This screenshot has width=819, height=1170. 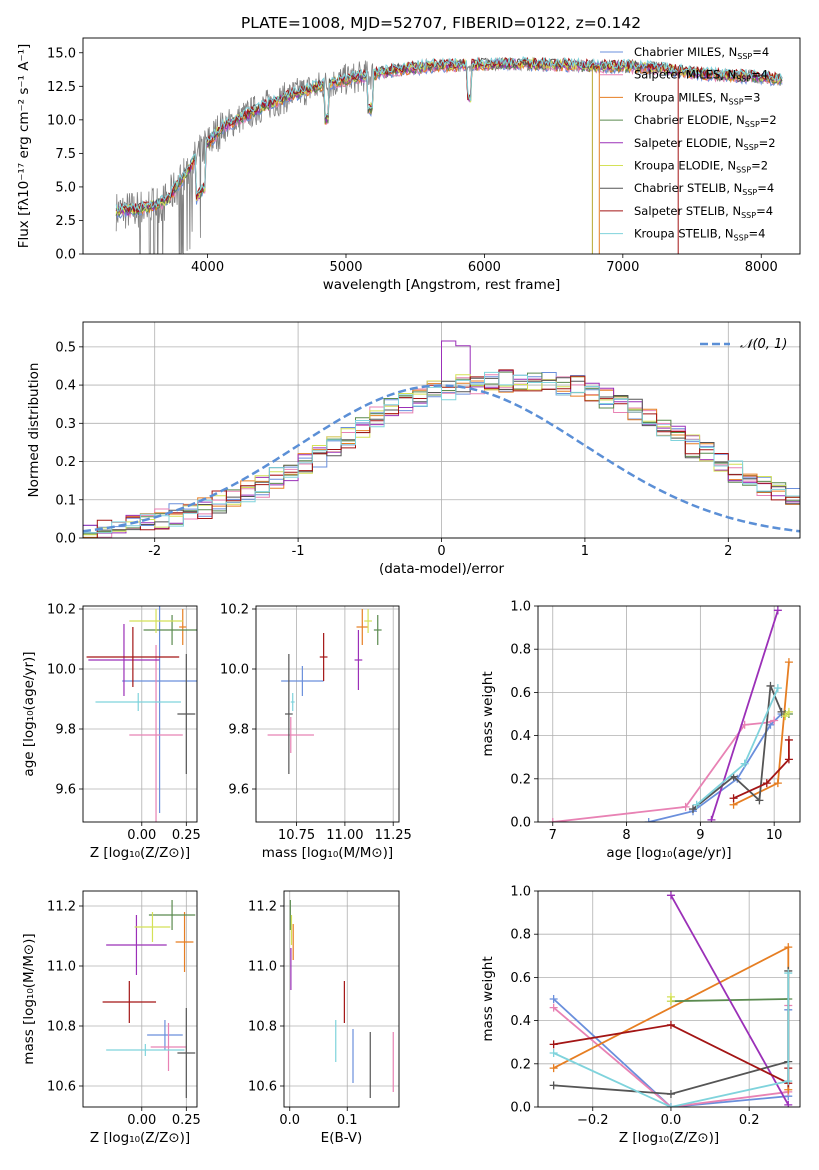 I want to click on y-tick-label: 10.8, so click(x=61, y=1027).